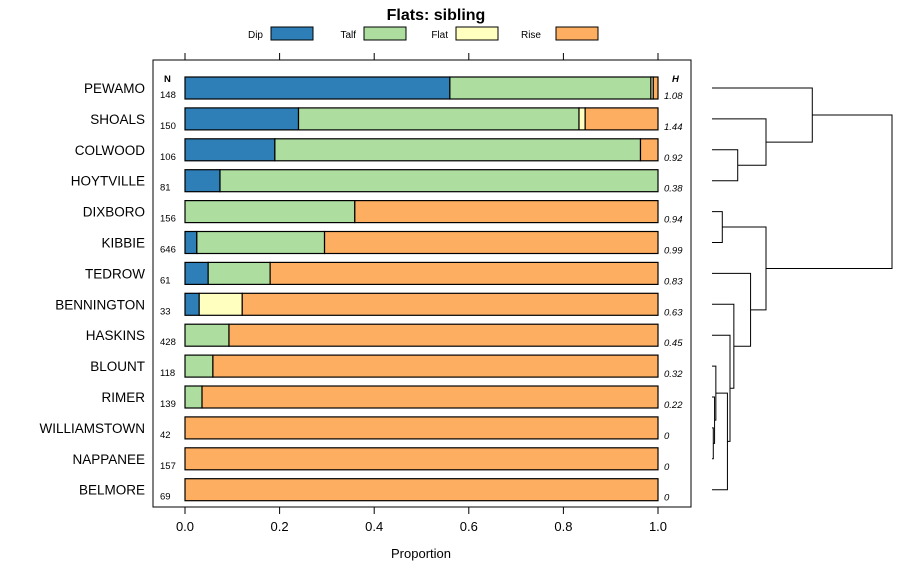 The width and height of the screenshot is (900, 580). What do you see at coordinates (168, 219) in the screenshot?
I see `n-value: 156` at bounding box center [168, 219].